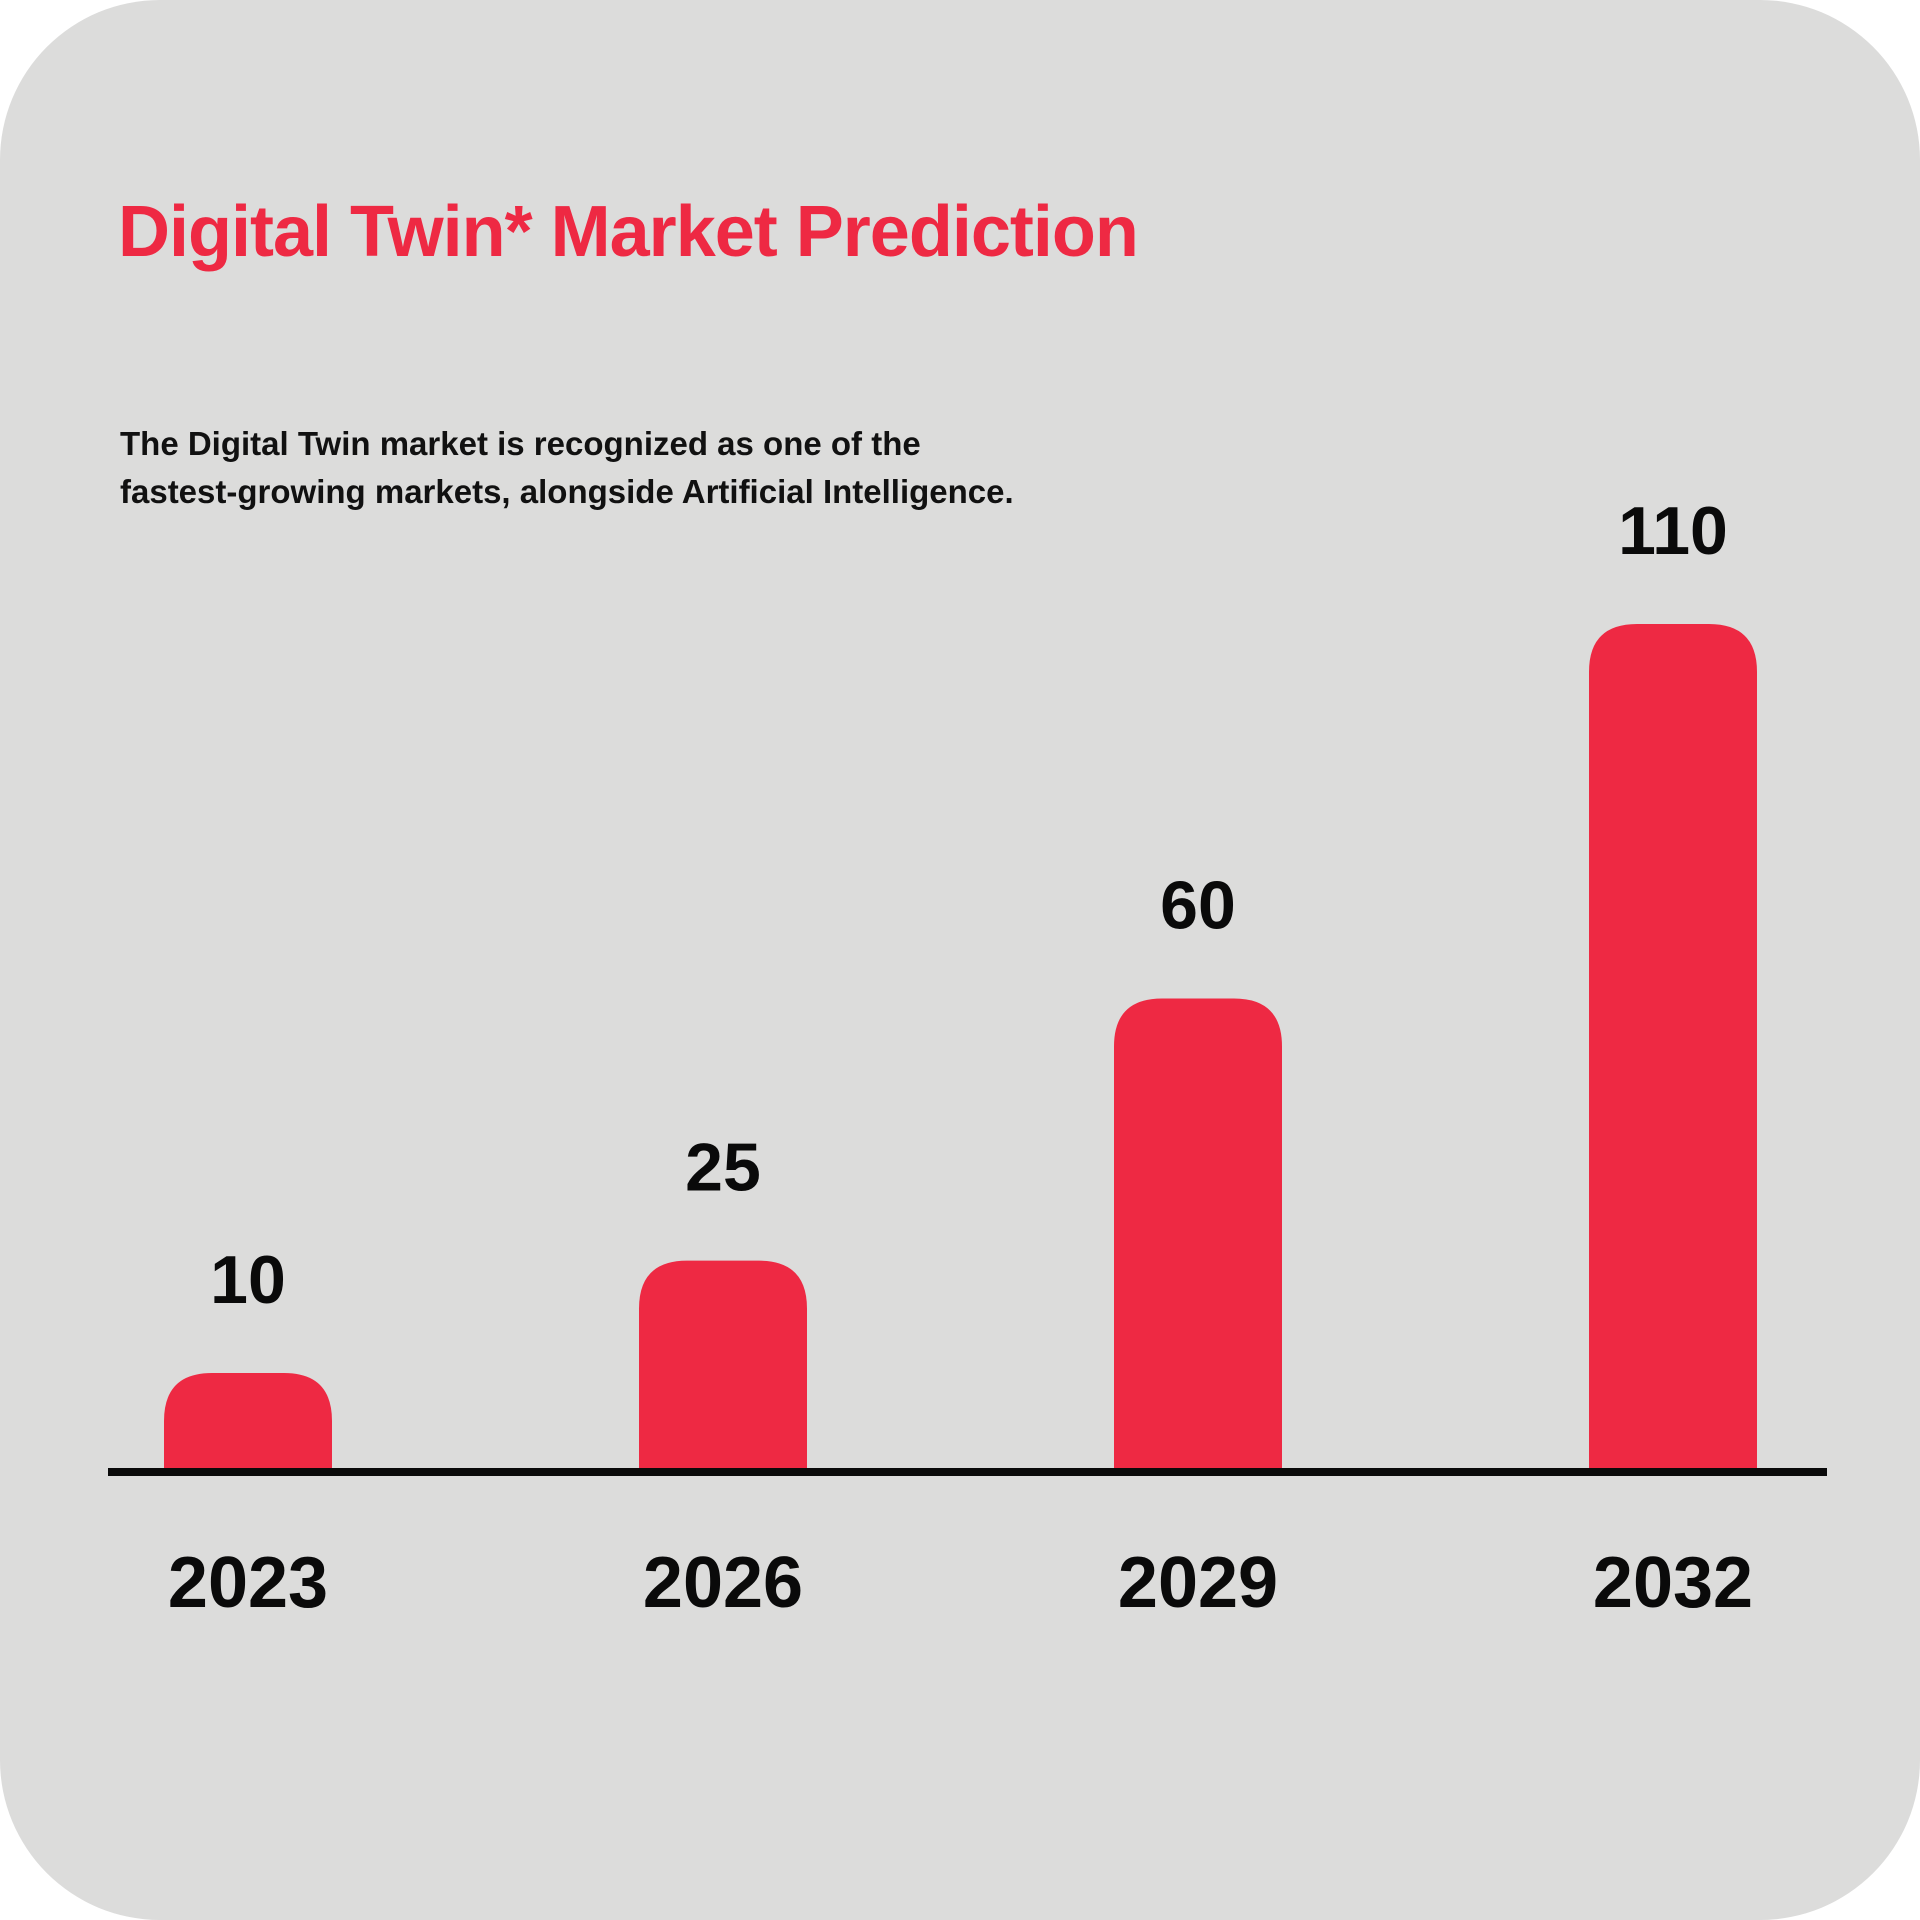 This screenshot has height=1920, width=1920. What do you see at coordinates (1673, 1583) in the screenshot?
I see `x-tick-label-2032: 2032` at bounding box center [1673, 1583].